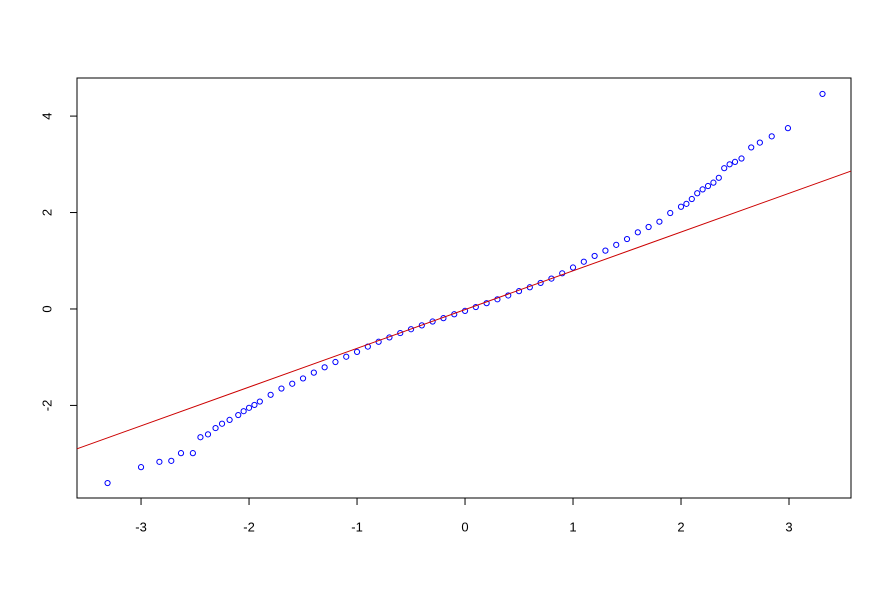 This screenshot has width=891, height=602. I want to click on x-tick-label: 1, so click(572, 526).